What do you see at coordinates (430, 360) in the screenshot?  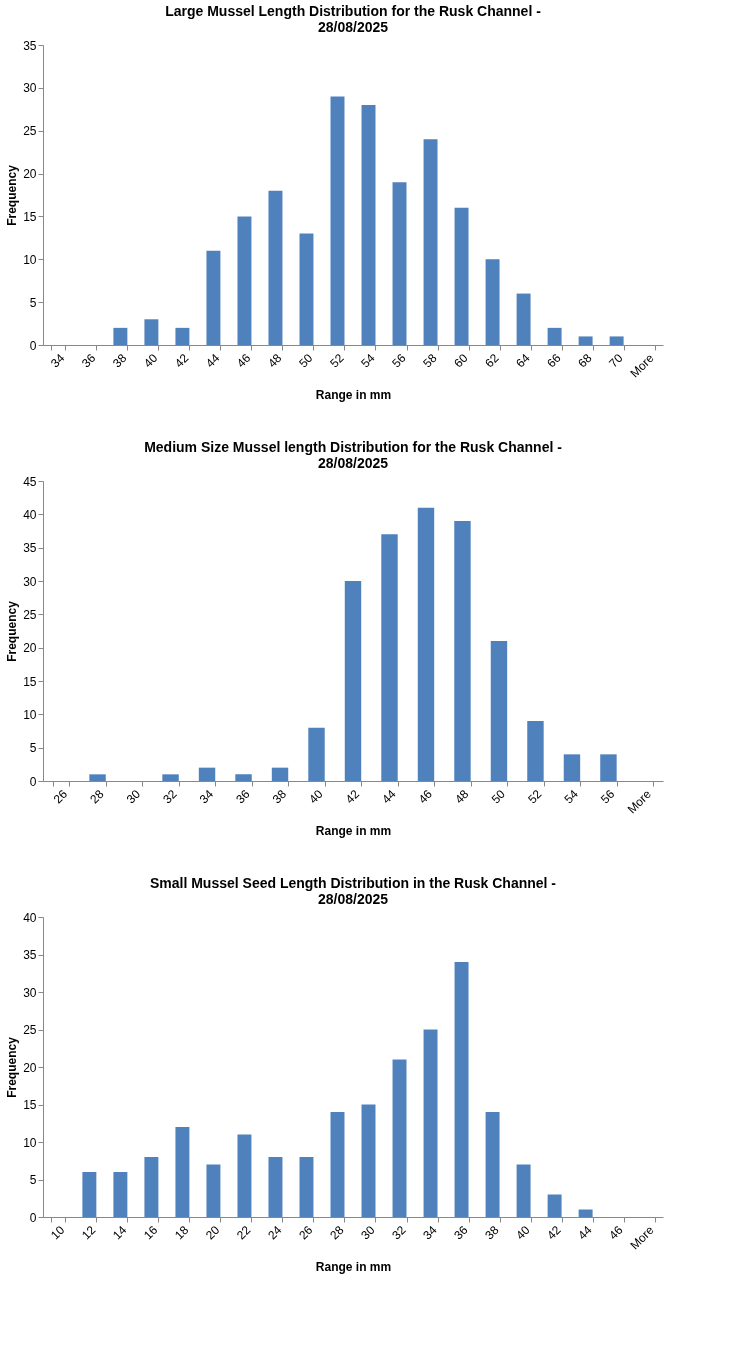 I see `x-tick-label: 58` at bounding box center [430, 360].